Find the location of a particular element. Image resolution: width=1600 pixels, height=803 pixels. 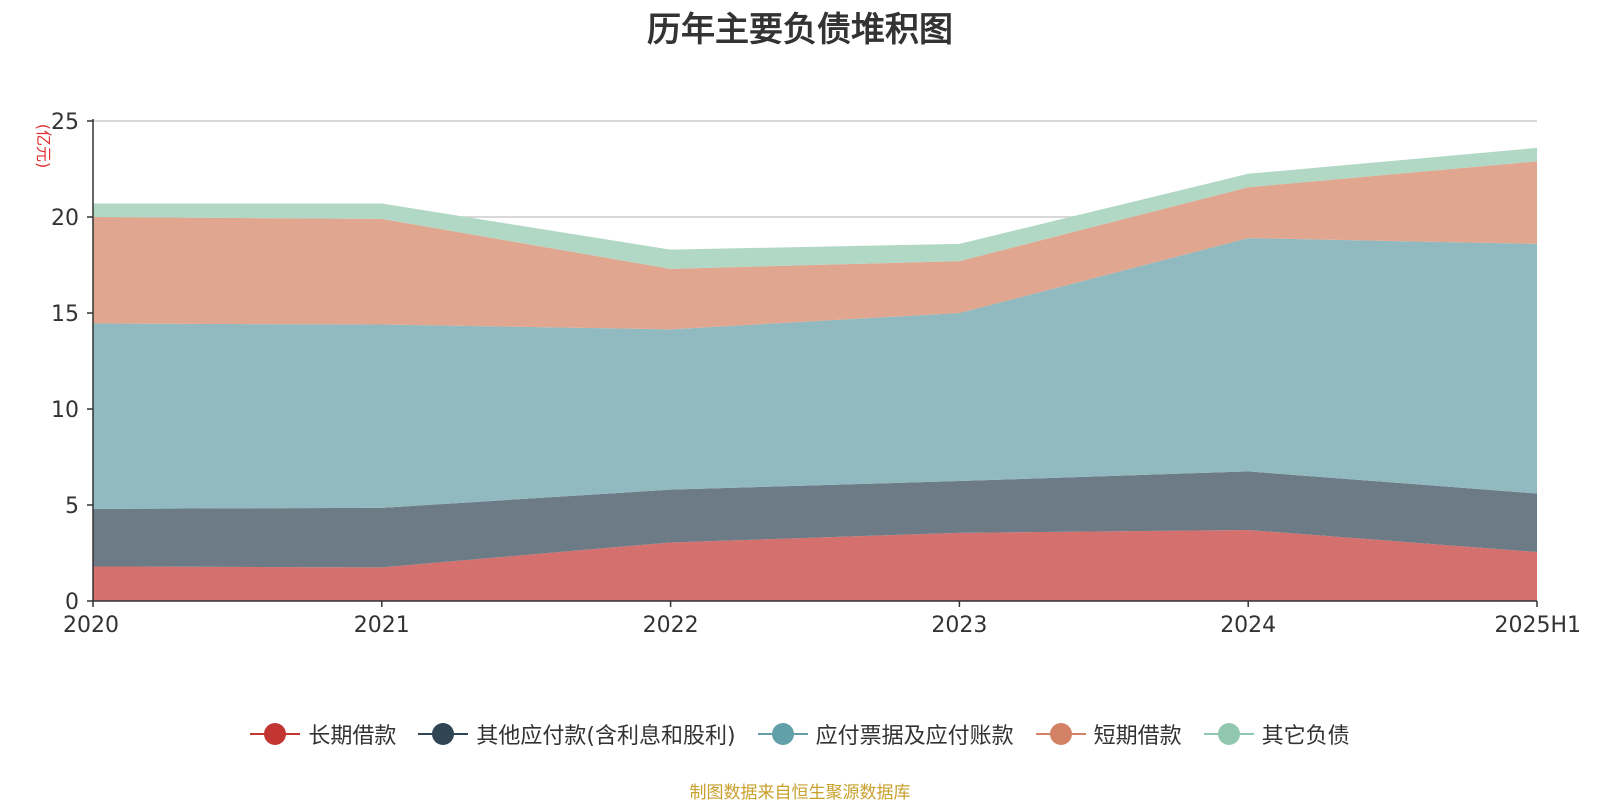

y-tick-label-25: 25 is located at coordinates (65, 122).